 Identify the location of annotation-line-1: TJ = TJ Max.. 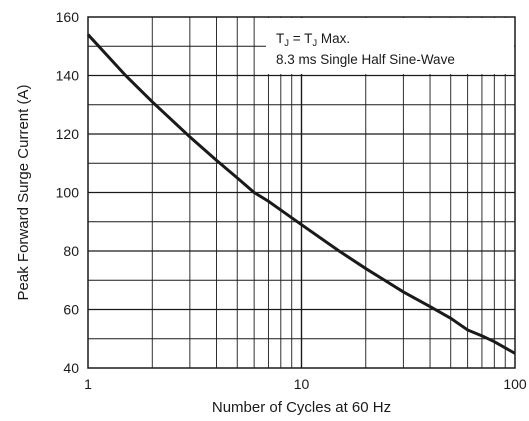
(313, 40).